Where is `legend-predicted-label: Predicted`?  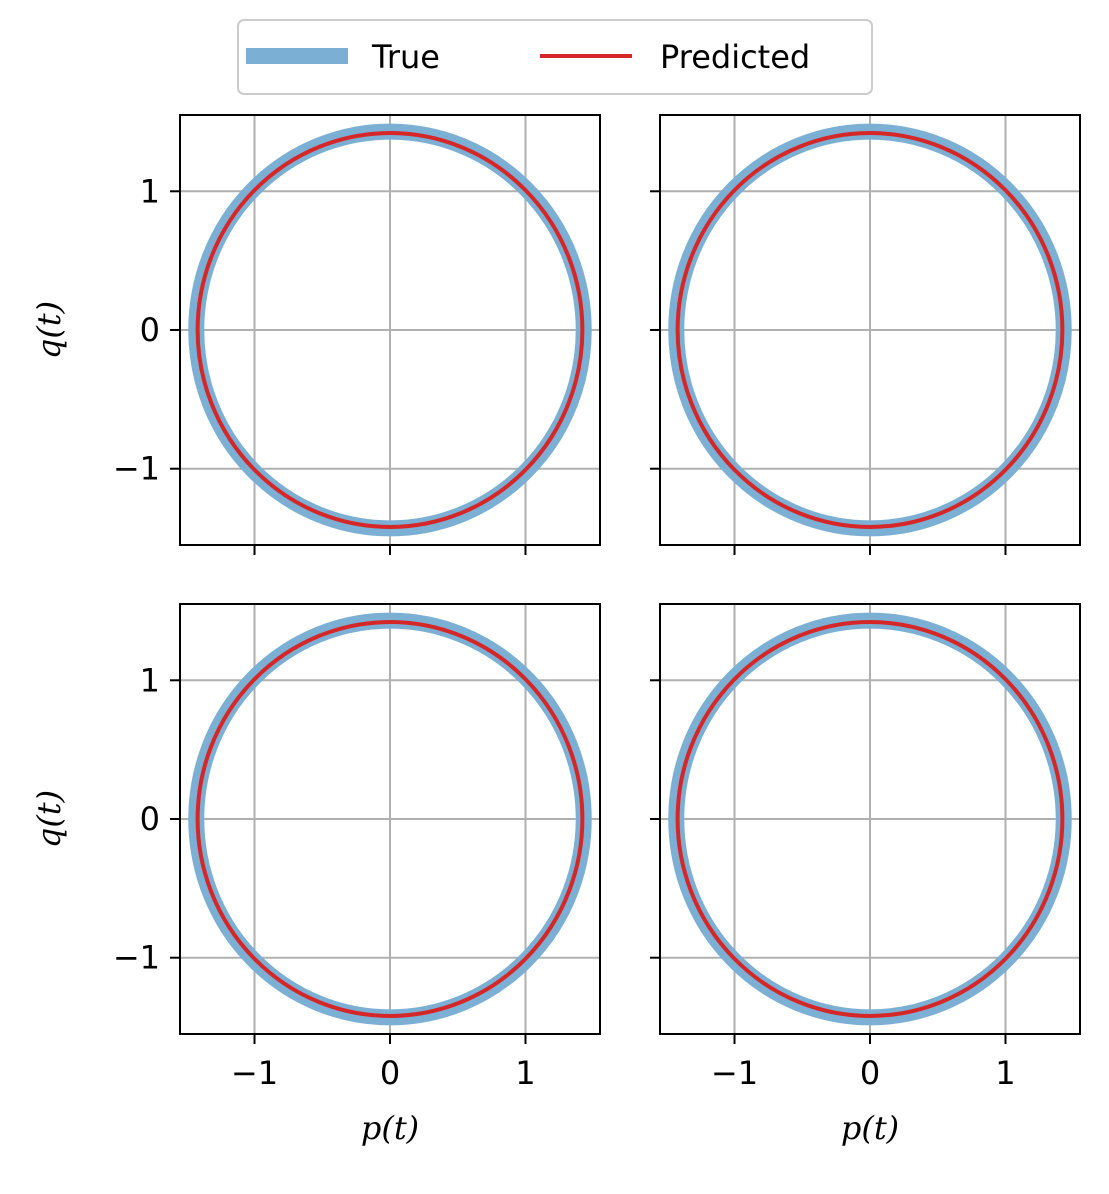 legend-predicted-label: Predicted is located at coordinates (735, 57).